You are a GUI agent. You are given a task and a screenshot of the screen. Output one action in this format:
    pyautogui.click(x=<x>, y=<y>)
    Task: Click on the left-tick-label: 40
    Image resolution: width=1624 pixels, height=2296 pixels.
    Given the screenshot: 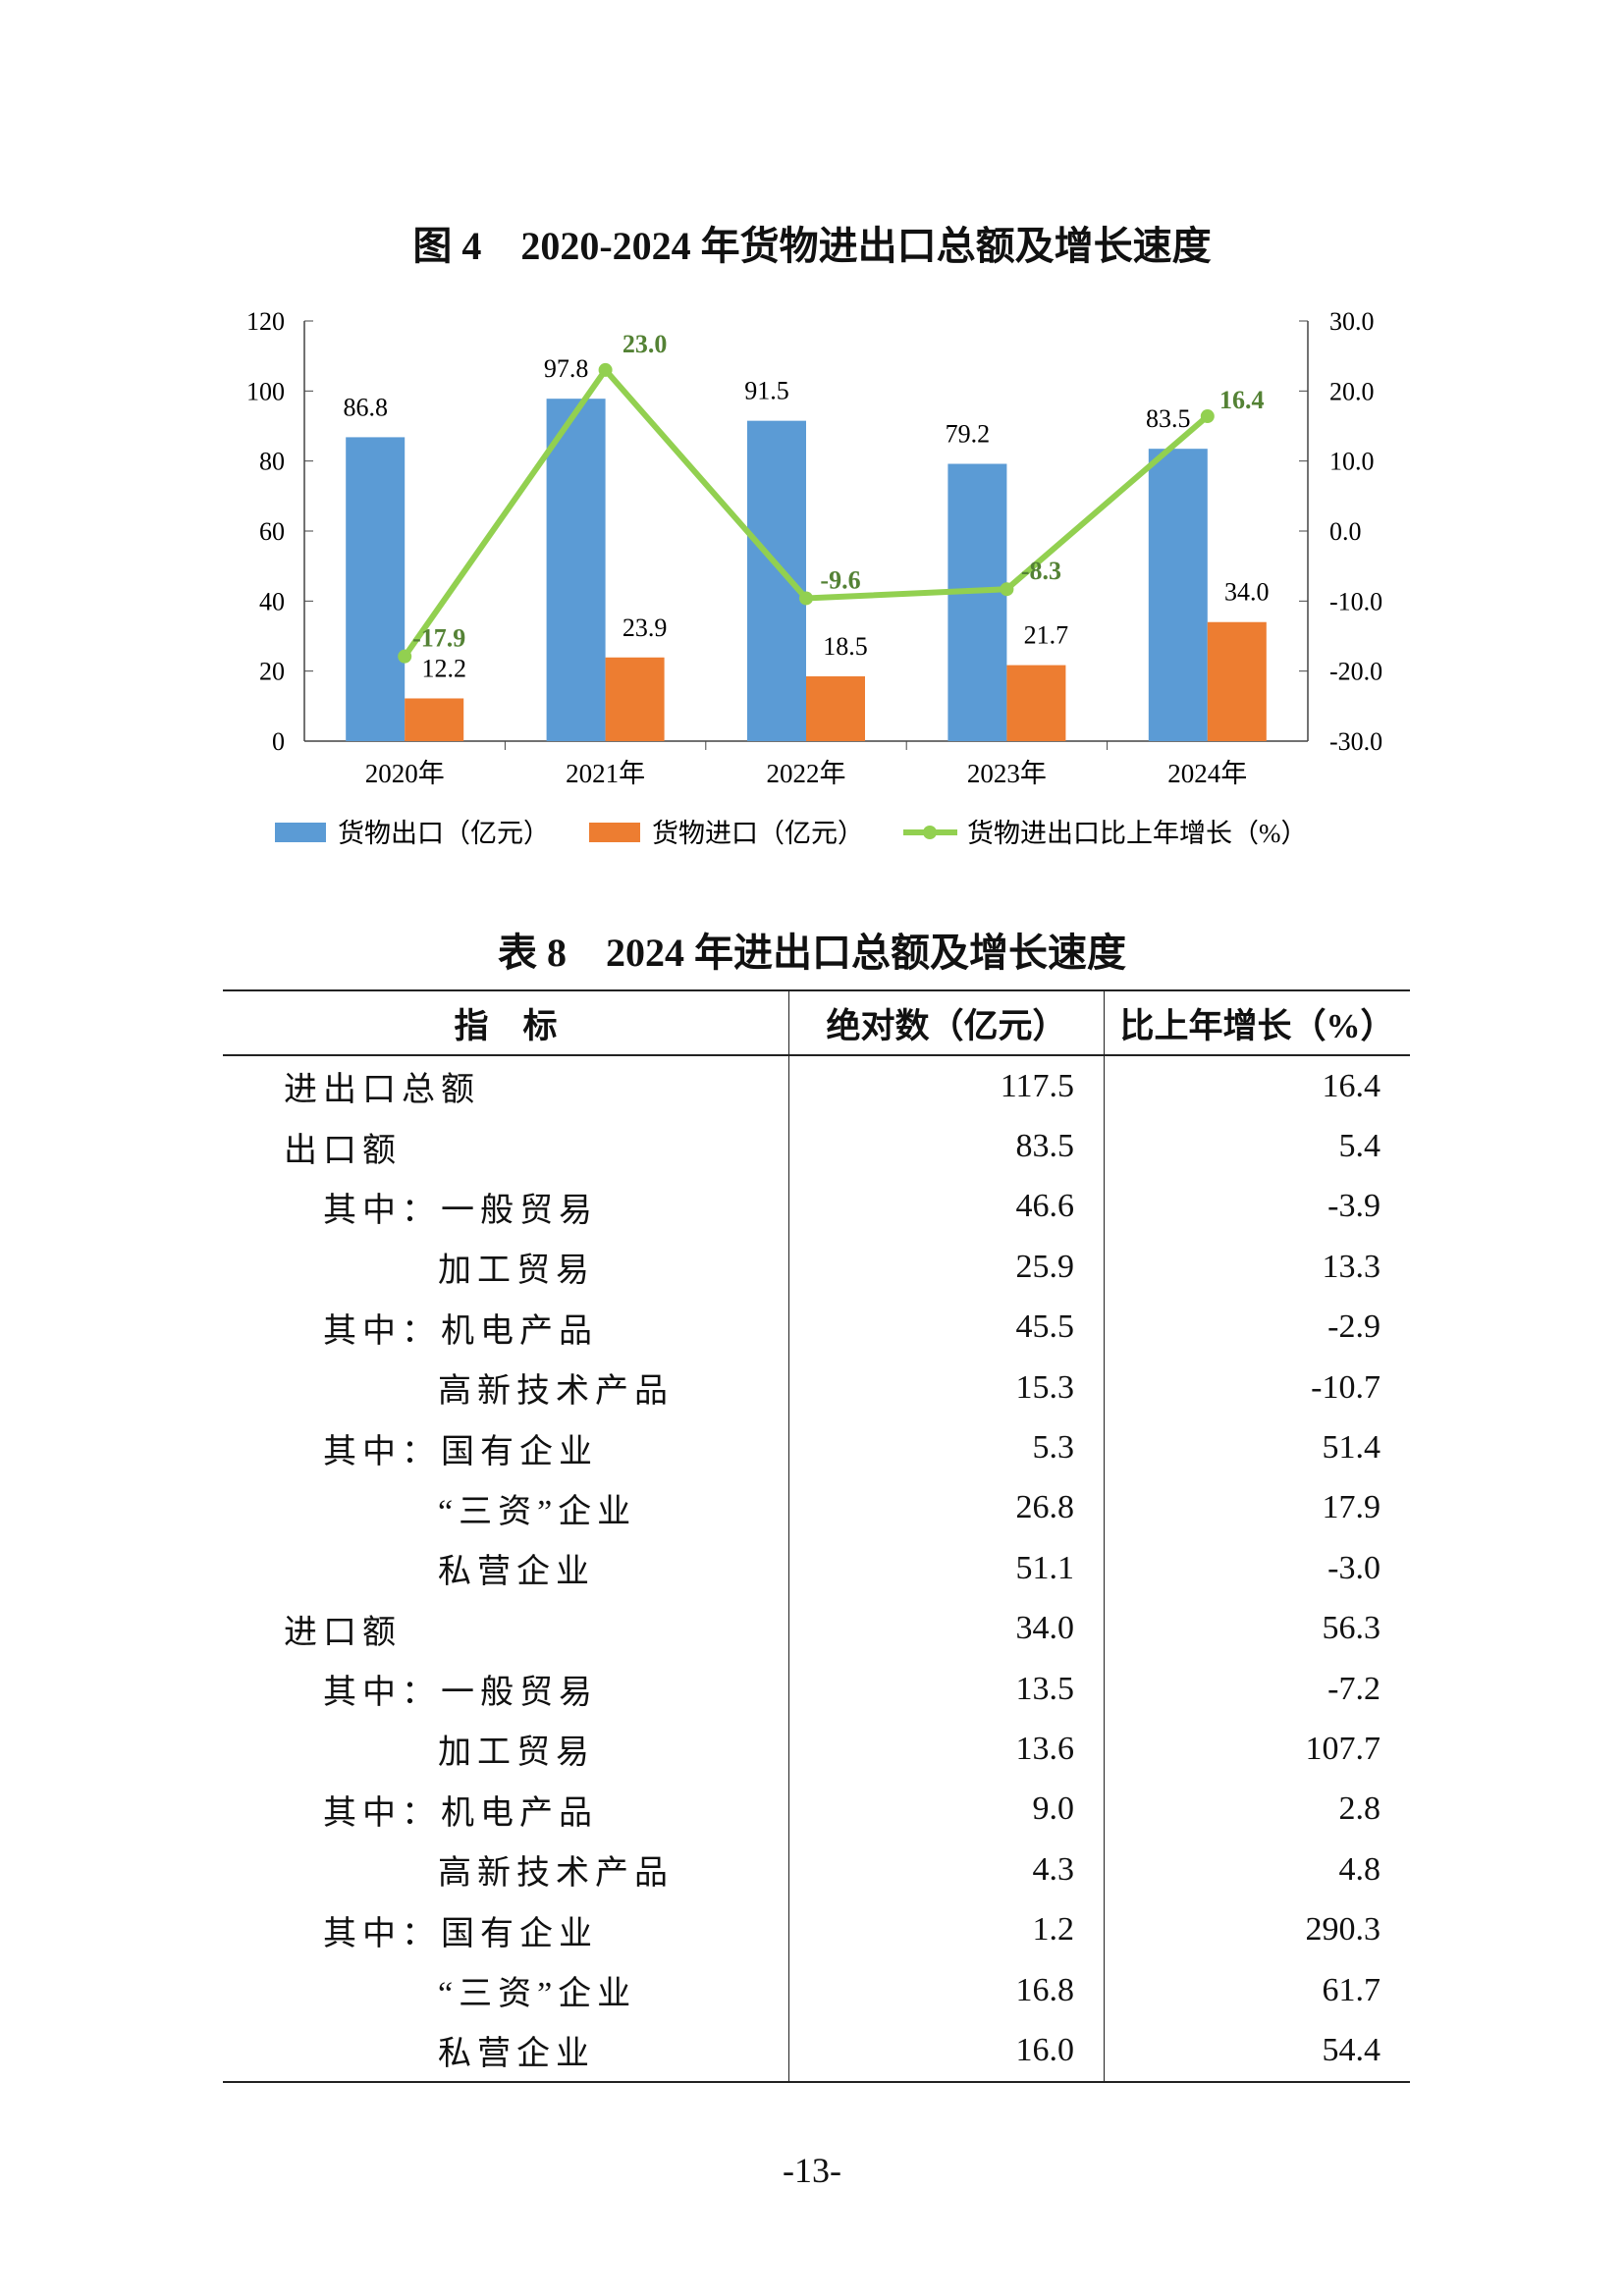 What is the action you would take?
    pyautogui.click(x=272, y=601)
    